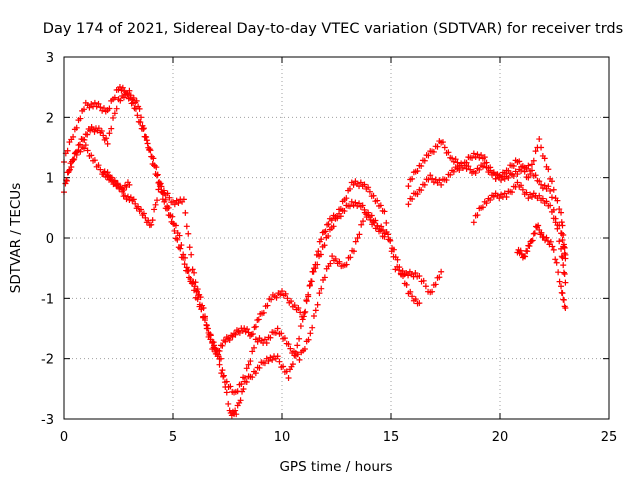 This screenshot has width=640, height=480. What do you see at coordinates (16, 238) in the screenshot?
I see `y-axis-label: SDTVAR / TECUs` at bounding box center [16, 238].